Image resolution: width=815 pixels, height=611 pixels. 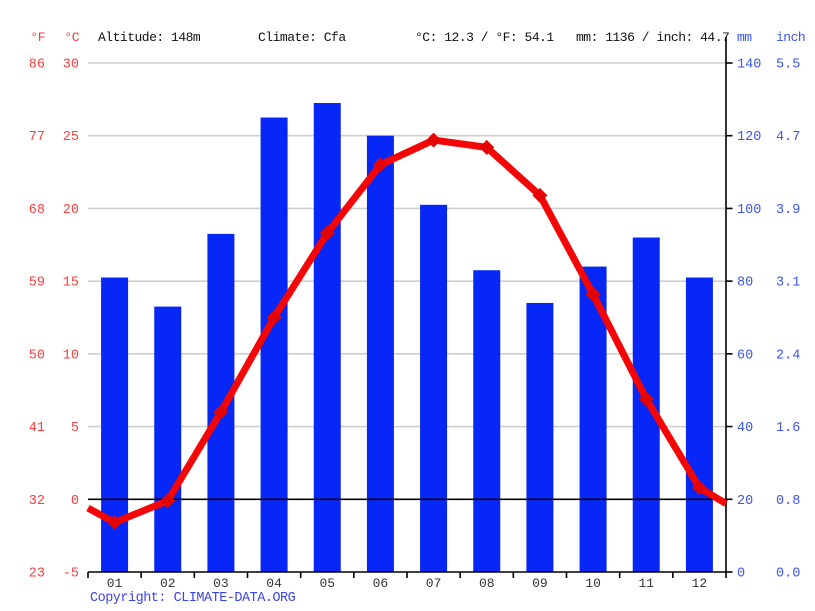 I want to click on right-axis-inch-label: 5.5, so click(x=788, y=65).